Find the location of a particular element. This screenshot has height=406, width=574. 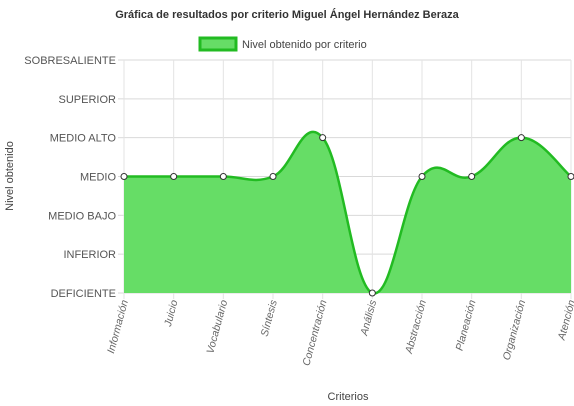

y-tick-label: INFERIOR is located at coordinates (89, 255).